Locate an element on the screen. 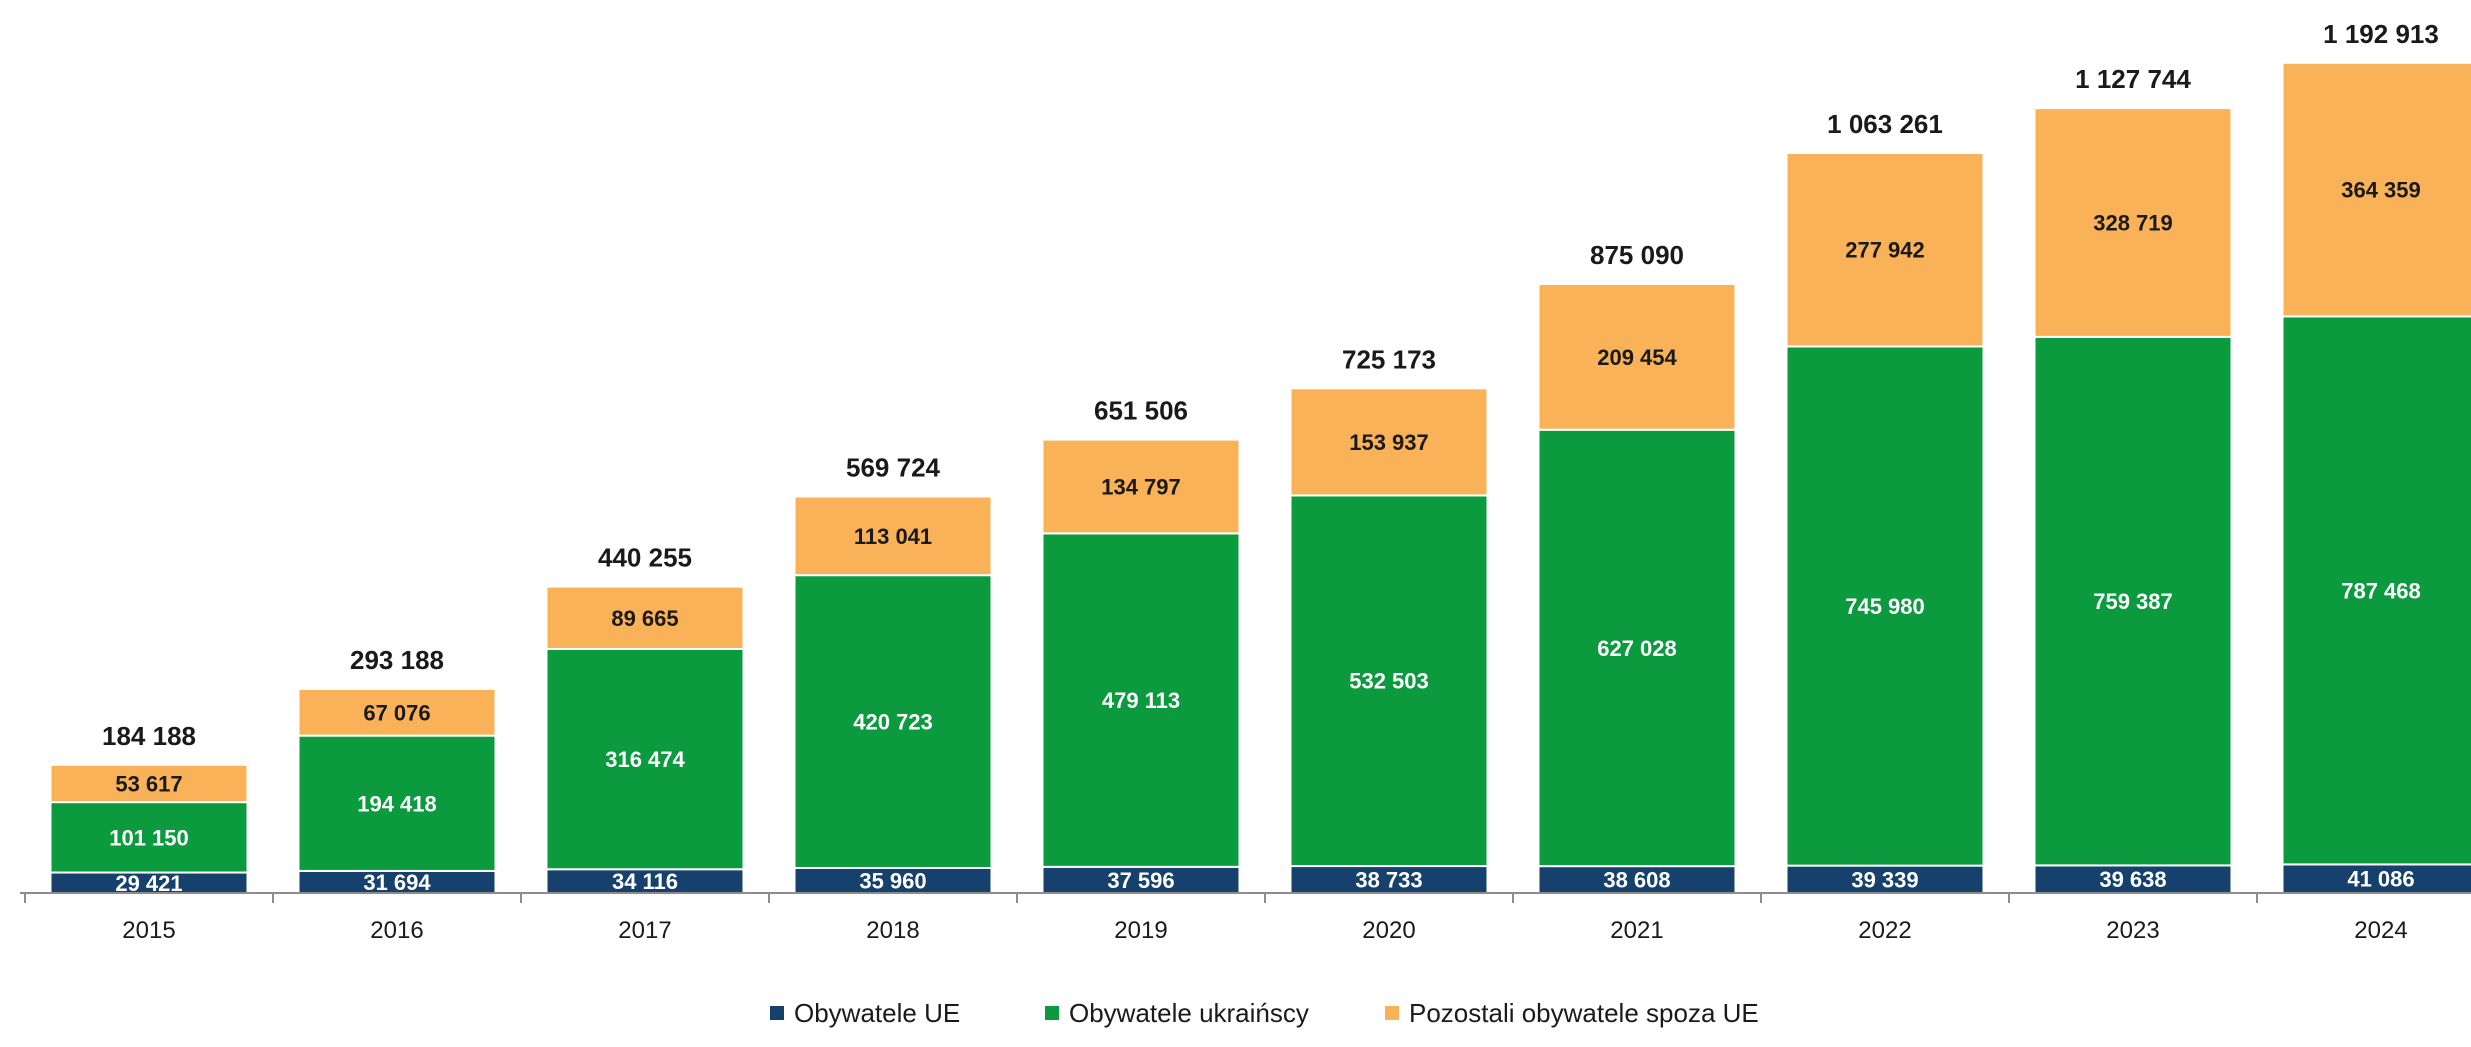 This screenshot has width=2471, height=1047. x-tick-label: 2021 is located at coordinates (1636, 930).